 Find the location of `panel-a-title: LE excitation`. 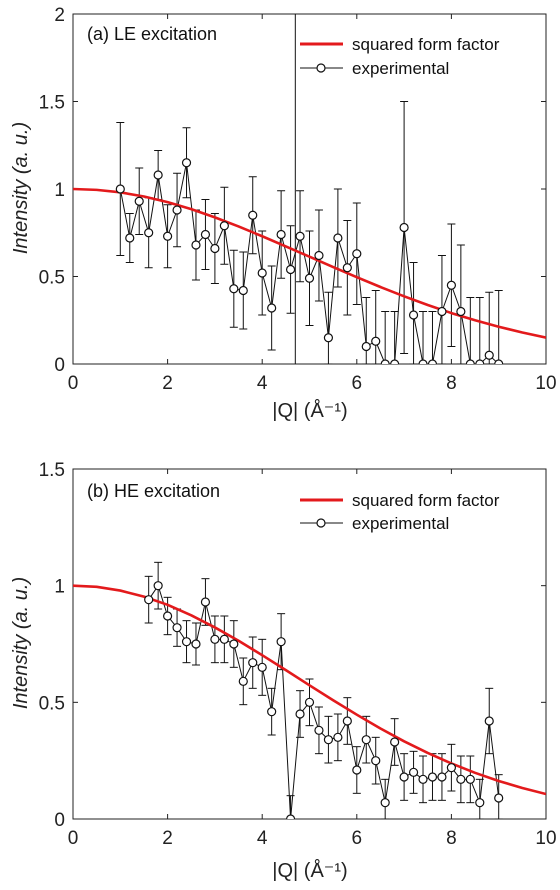

panel-a-title: LE excitation is located at coordinates (165, 34).